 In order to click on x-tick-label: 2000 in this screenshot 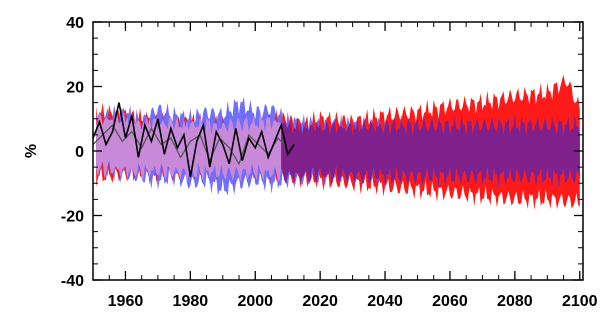, I will do `click(255, 301)`.